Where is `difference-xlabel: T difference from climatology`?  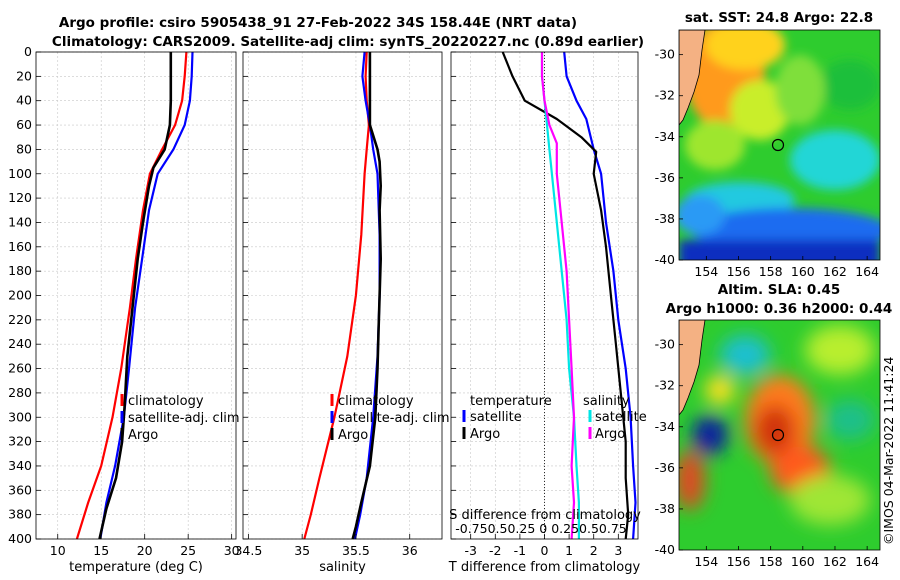
difference-xlabel: T difference from climatology is located at coordinates (544, 567).